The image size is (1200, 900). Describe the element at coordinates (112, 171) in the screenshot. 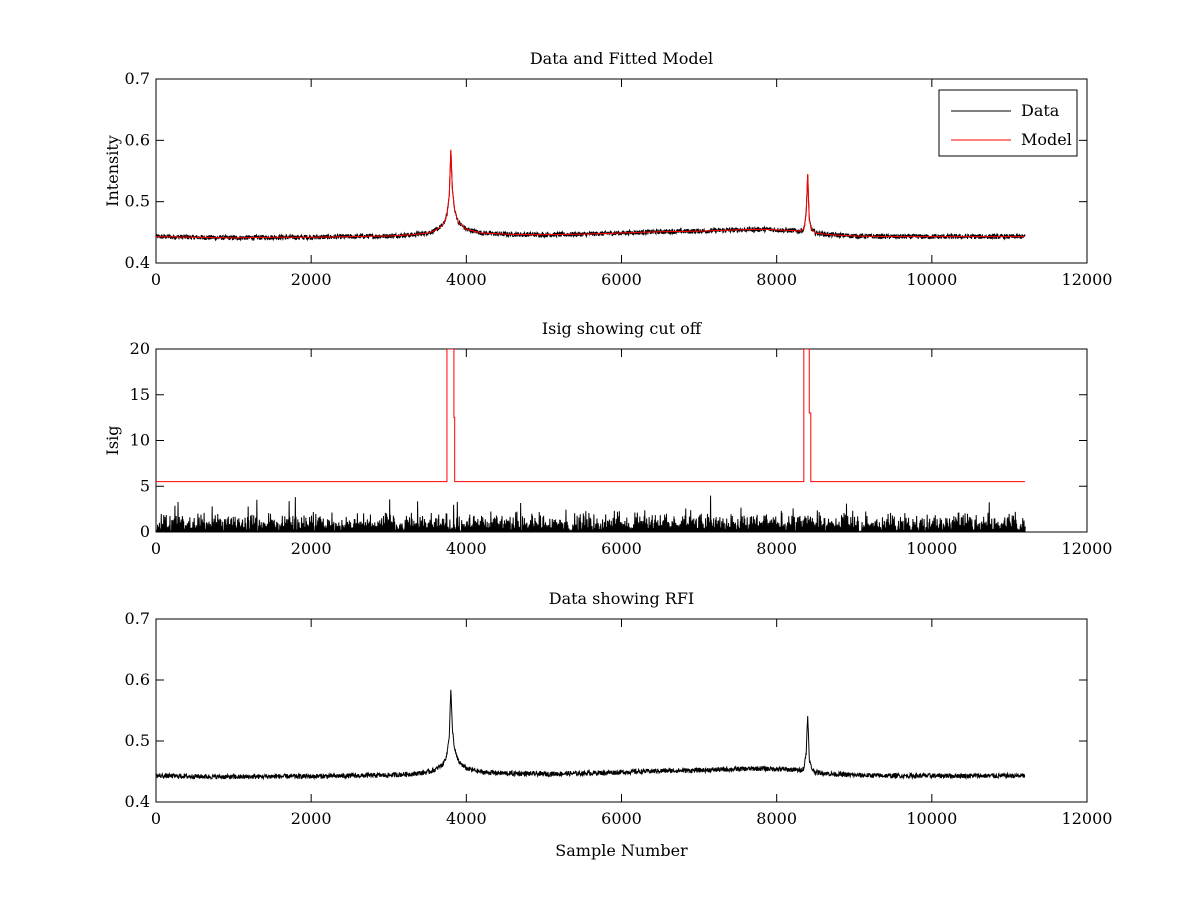

I see `y-axis-label: Intensity` at that location.